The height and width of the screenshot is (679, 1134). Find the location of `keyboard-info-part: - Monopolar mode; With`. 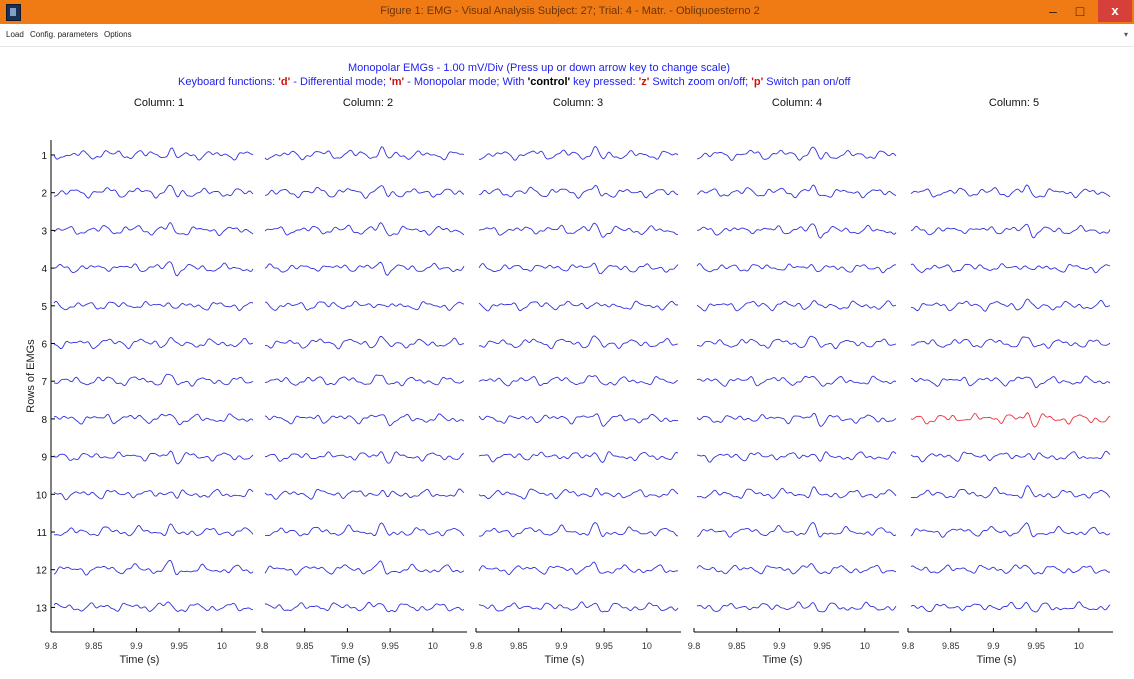

keyboard-info-part: - Monopolar mode; With is located at coordinates (466, 82).